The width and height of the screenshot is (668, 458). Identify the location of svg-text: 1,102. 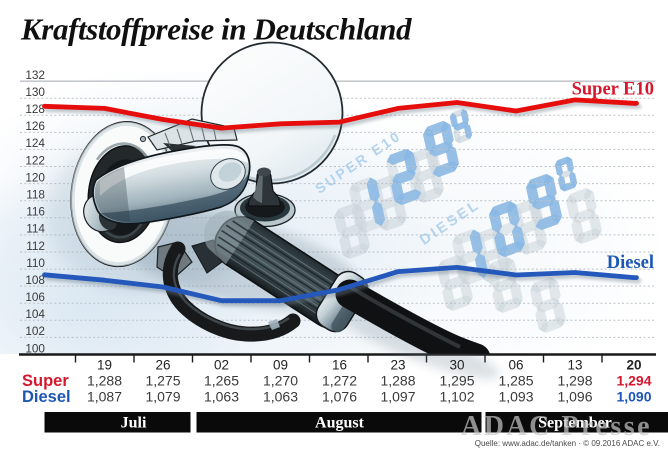
(456, 397).